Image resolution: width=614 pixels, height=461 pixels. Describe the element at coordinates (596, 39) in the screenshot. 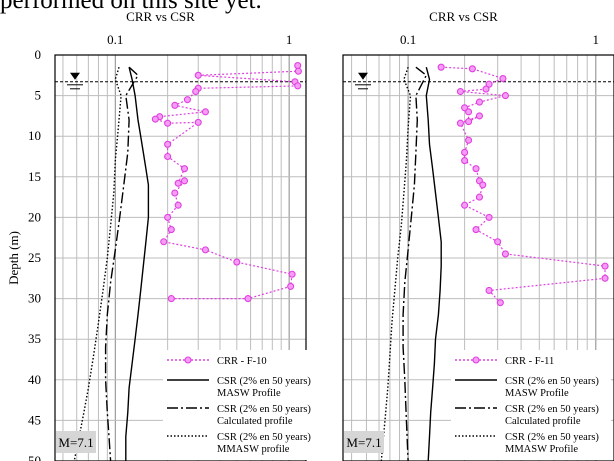

I see `x-tick-label: 1` at that location.